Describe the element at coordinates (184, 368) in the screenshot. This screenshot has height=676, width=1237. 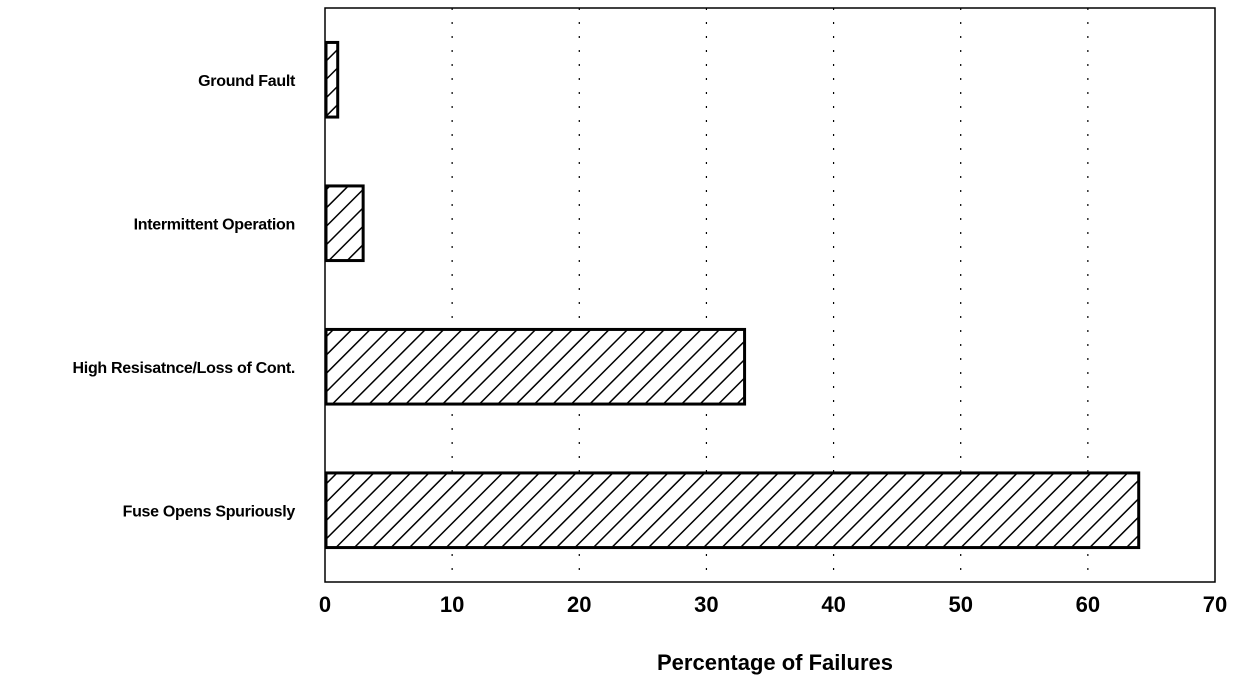
I see `category-label: High Resisatnce/Loss of Cont.` at that location.